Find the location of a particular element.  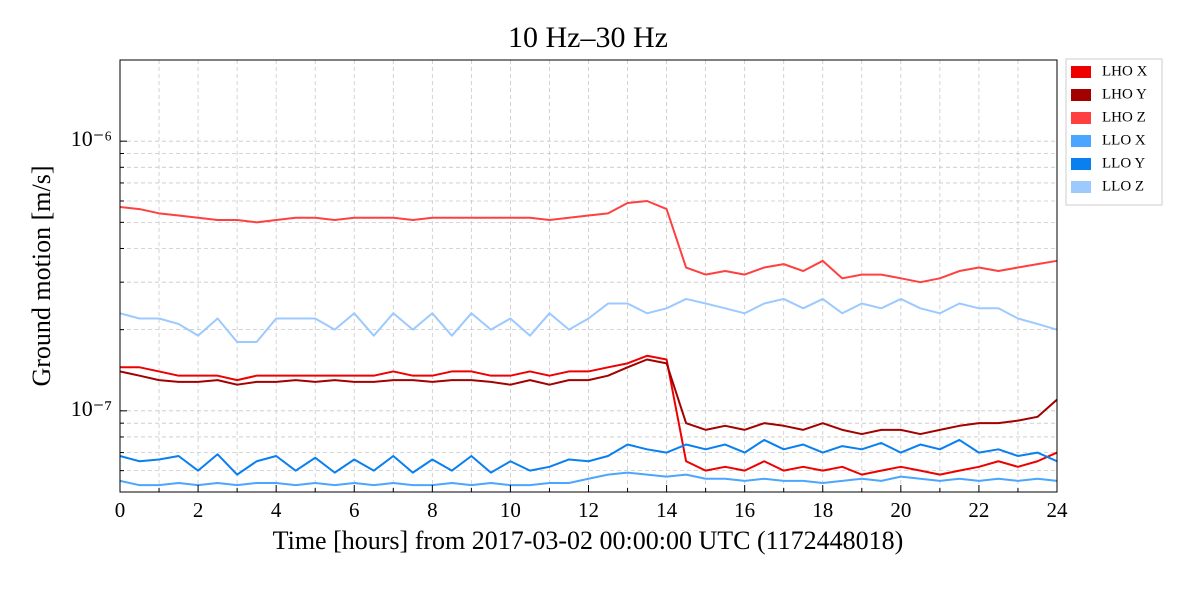

legend: LHO X LHO Y LHO Z LLO X LLO Y LLO Z is located at coordinates (1109, 128).